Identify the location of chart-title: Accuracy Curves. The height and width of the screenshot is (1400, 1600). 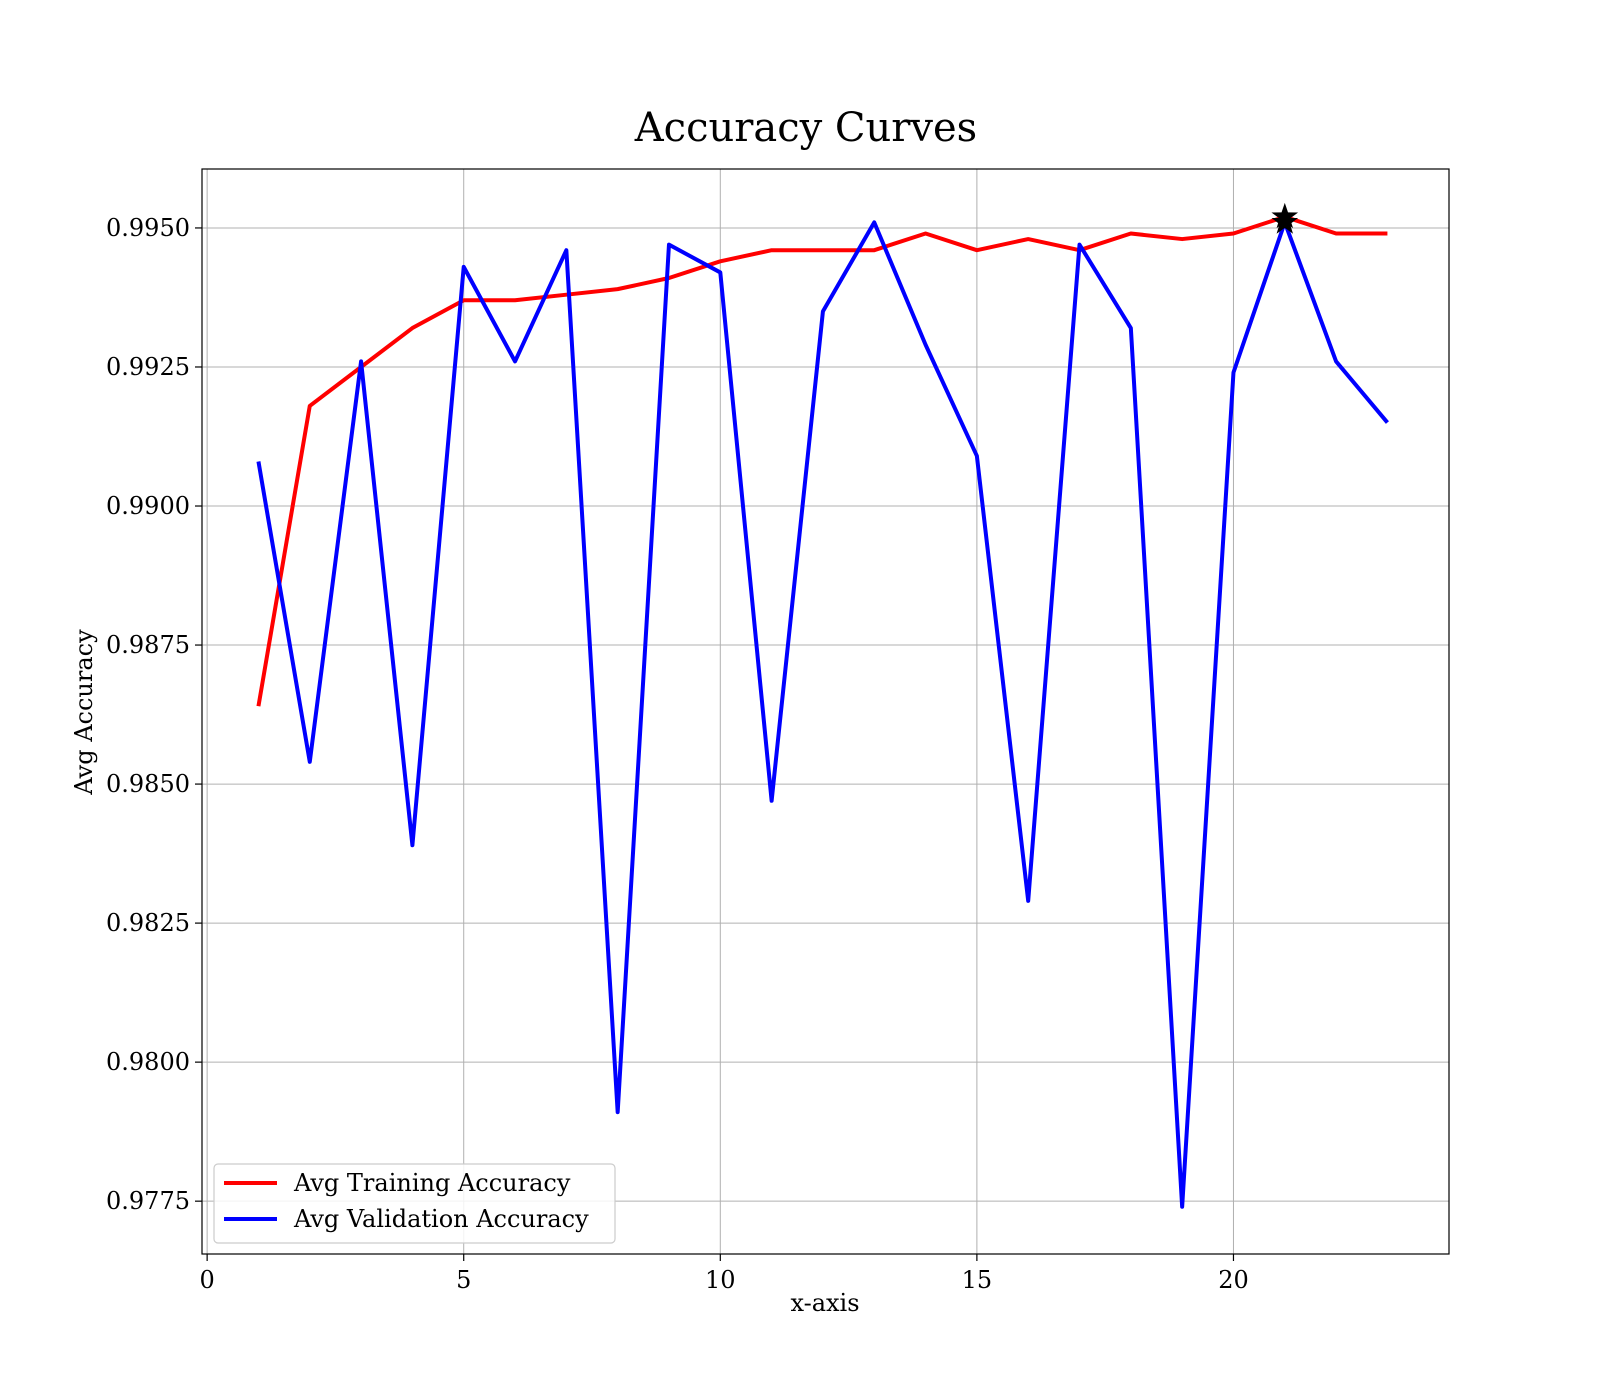
(805, 128).